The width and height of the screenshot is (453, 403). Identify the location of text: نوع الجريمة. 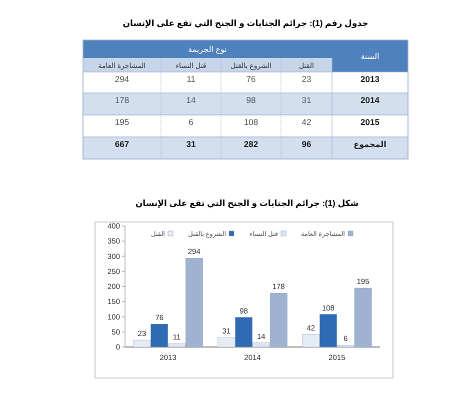
(207, 49).